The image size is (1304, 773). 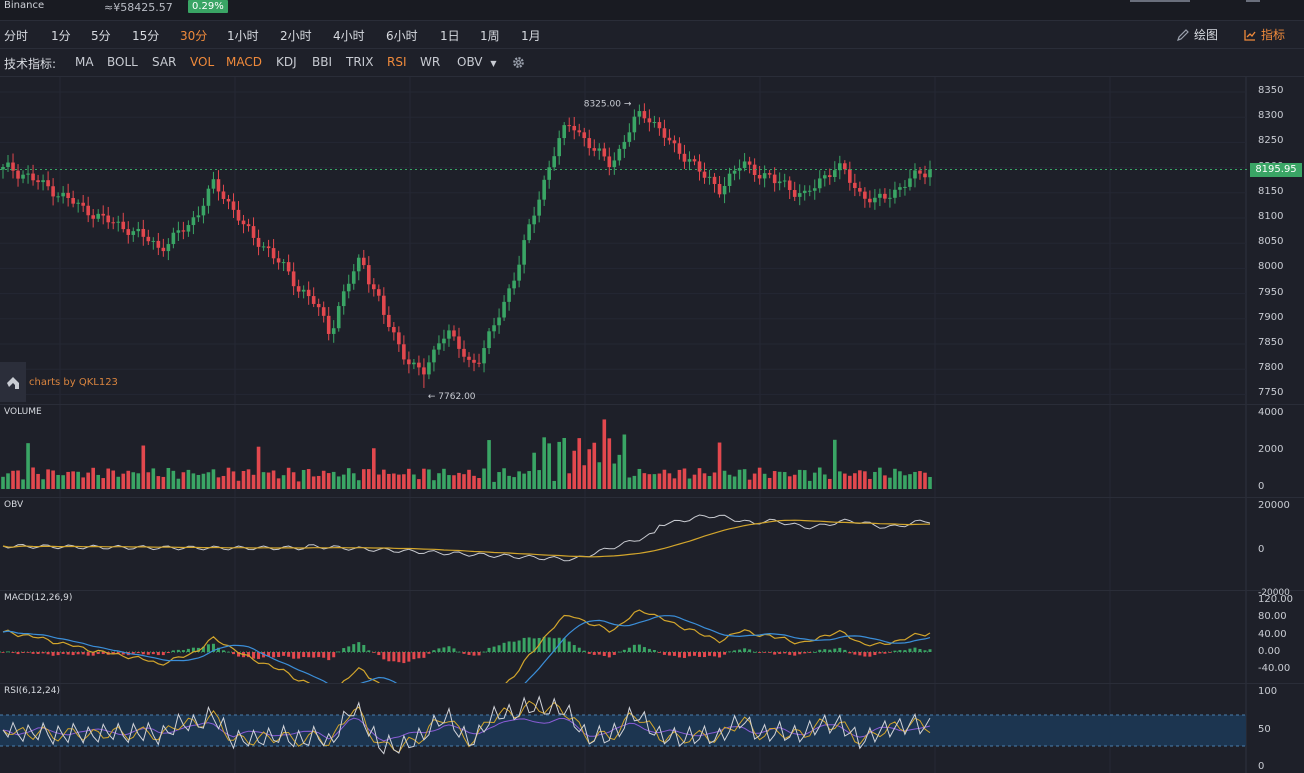 What do you see at coordinates (16, 36) in the screenshot?
I see `tab-timeframe-fenshi: 分时` at bounding box center [16, 36].